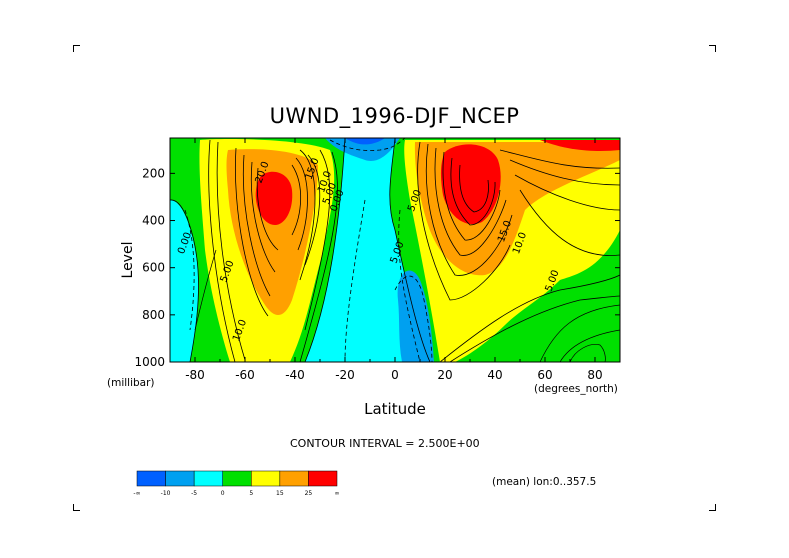 This screenshot has width=789, height=558. I want to click on y-axis-unit: (millibar), so click(131, 383).